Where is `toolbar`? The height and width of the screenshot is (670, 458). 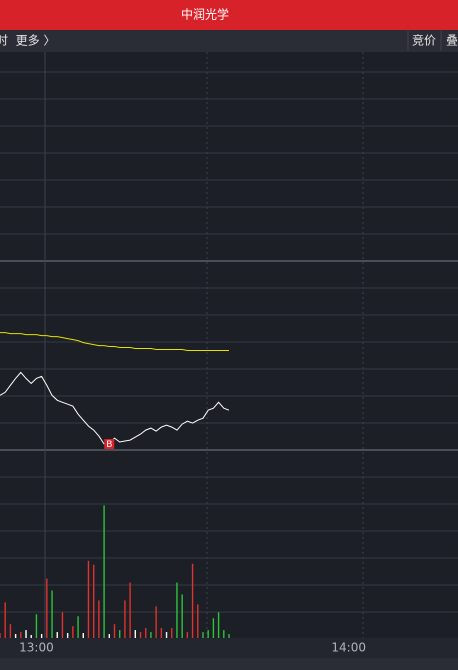 toolbar is located at coordinates (229, 41).